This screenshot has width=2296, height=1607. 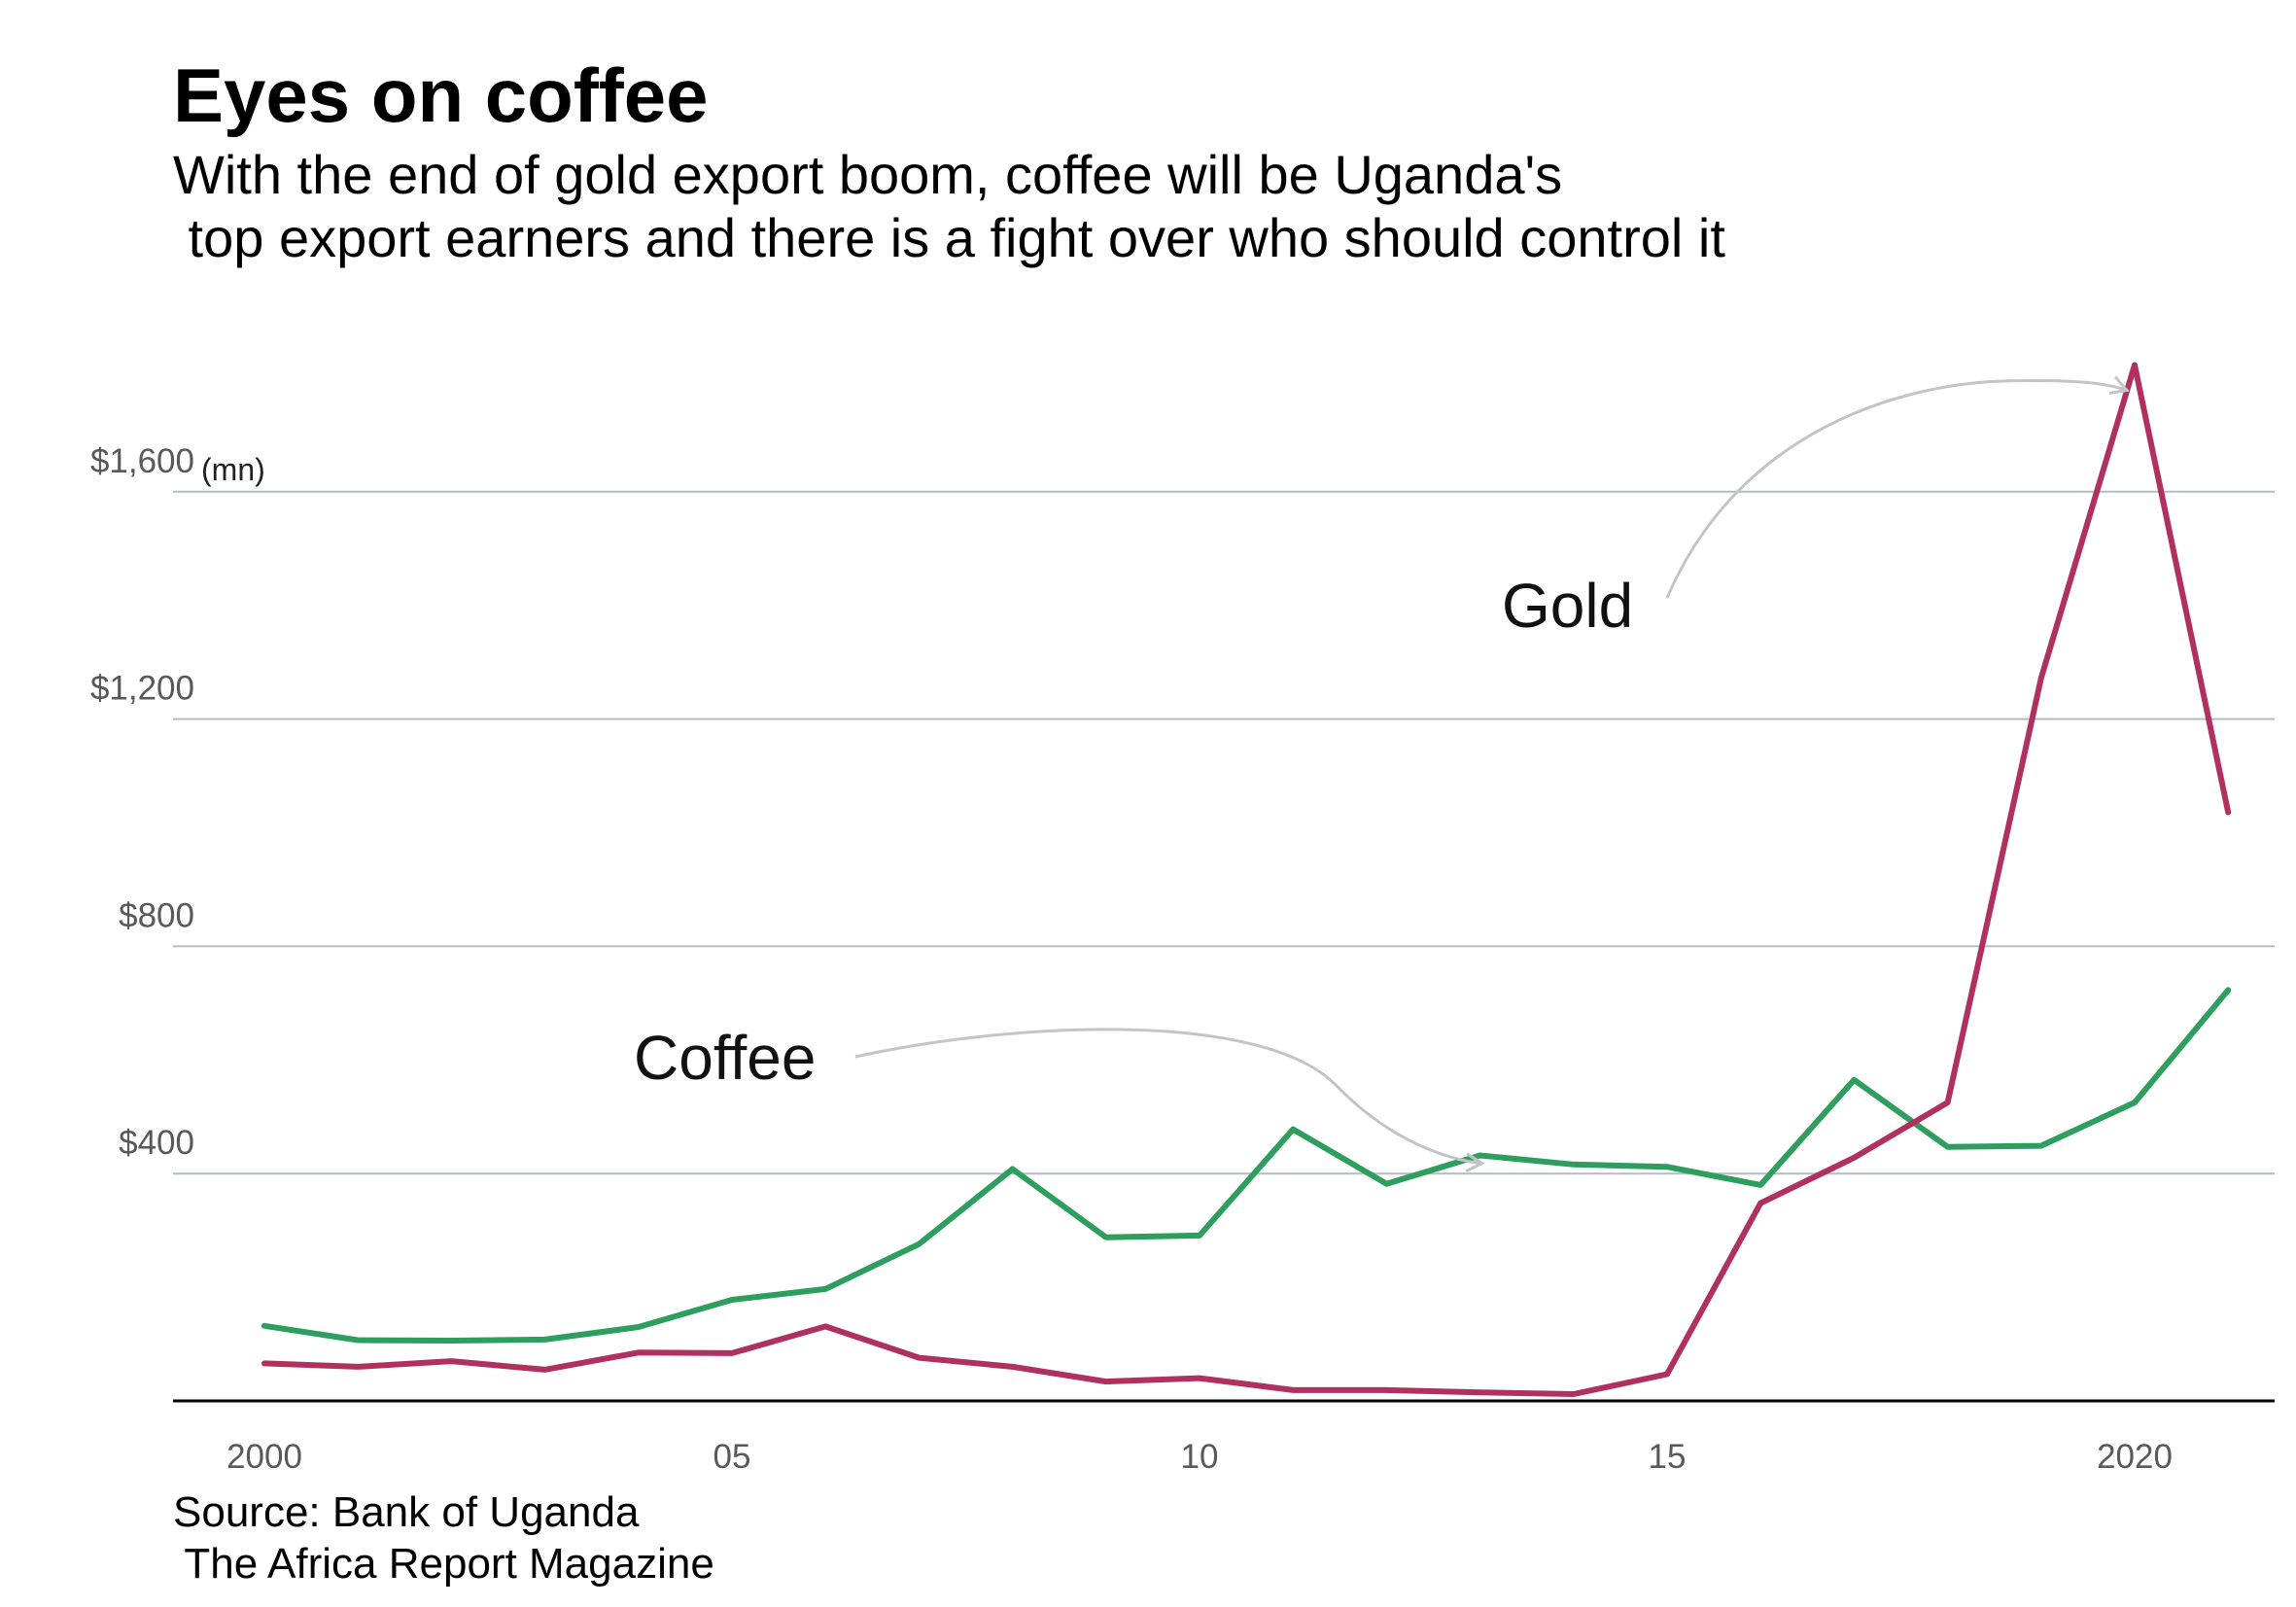 What do you see at coordinates (1668, 1457) in the screenshot?
I see `x-tick-label: 15` at bounding box center [1668, 1457].